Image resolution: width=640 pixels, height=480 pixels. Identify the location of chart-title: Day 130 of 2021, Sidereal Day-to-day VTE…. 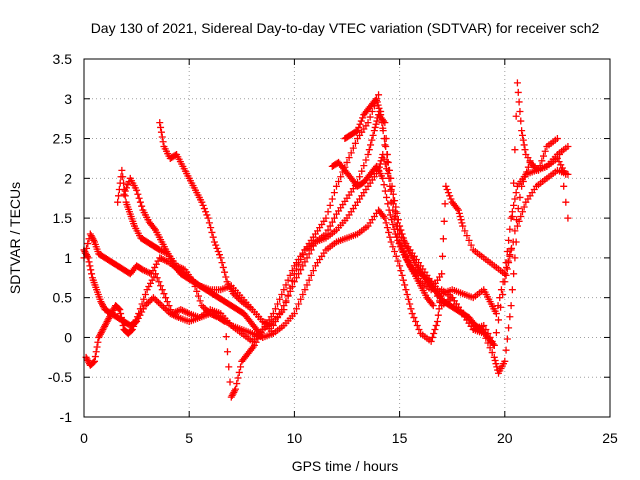
(345, 28).